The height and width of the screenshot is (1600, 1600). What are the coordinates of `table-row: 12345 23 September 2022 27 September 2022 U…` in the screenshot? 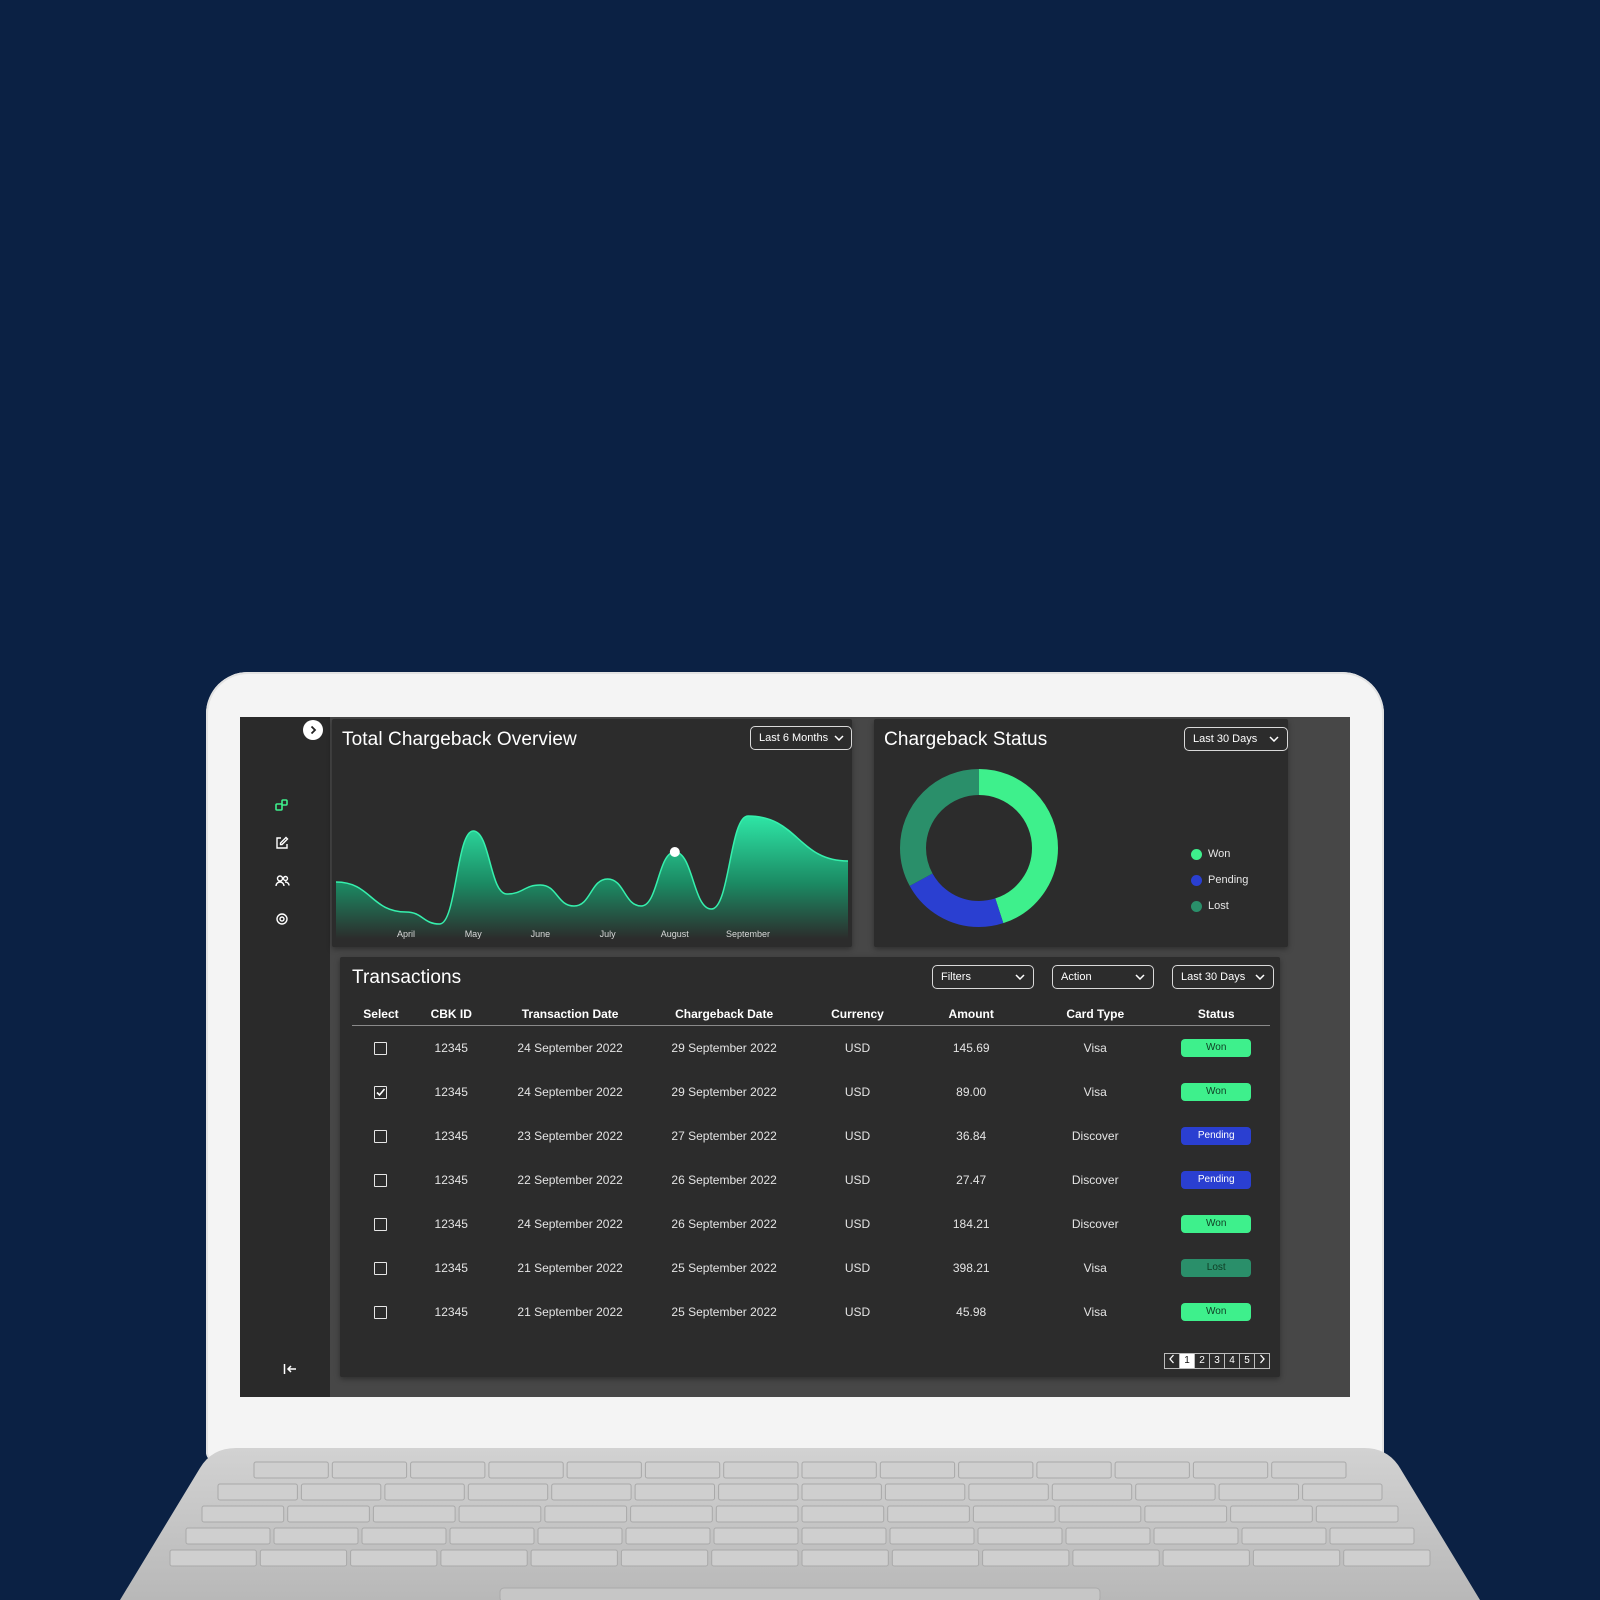 It's located at (811, 1136).